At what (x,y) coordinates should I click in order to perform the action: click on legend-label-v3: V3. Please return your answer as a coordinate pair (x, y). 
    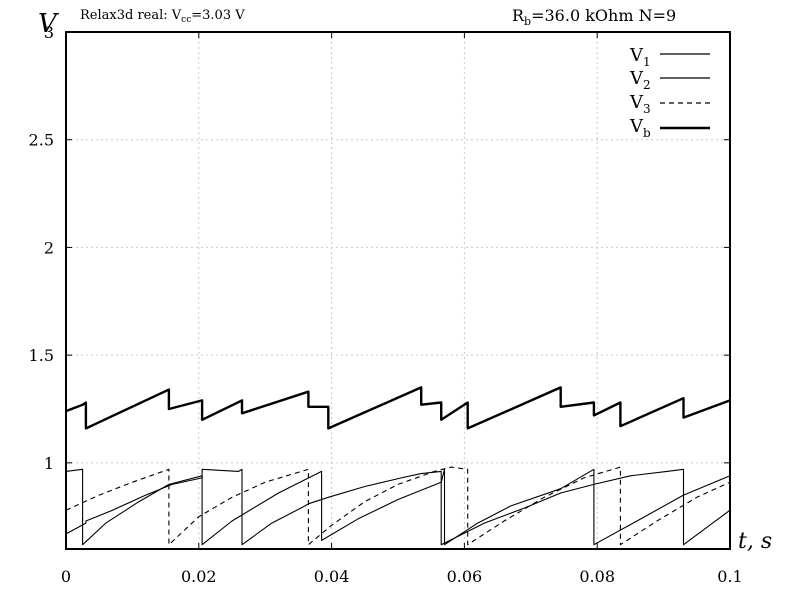
    Looking at the image, I should click on (640, 104).